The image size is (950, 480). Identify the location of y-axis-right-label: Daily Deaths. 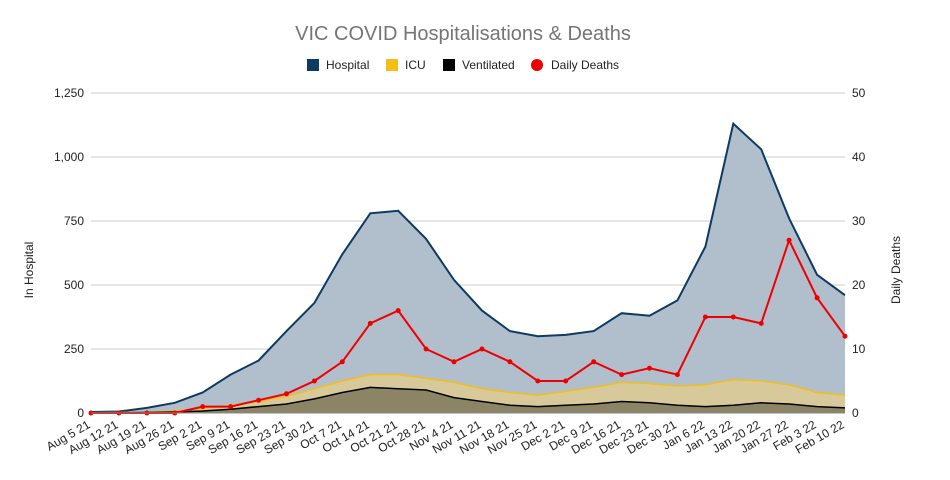
(896, 270).